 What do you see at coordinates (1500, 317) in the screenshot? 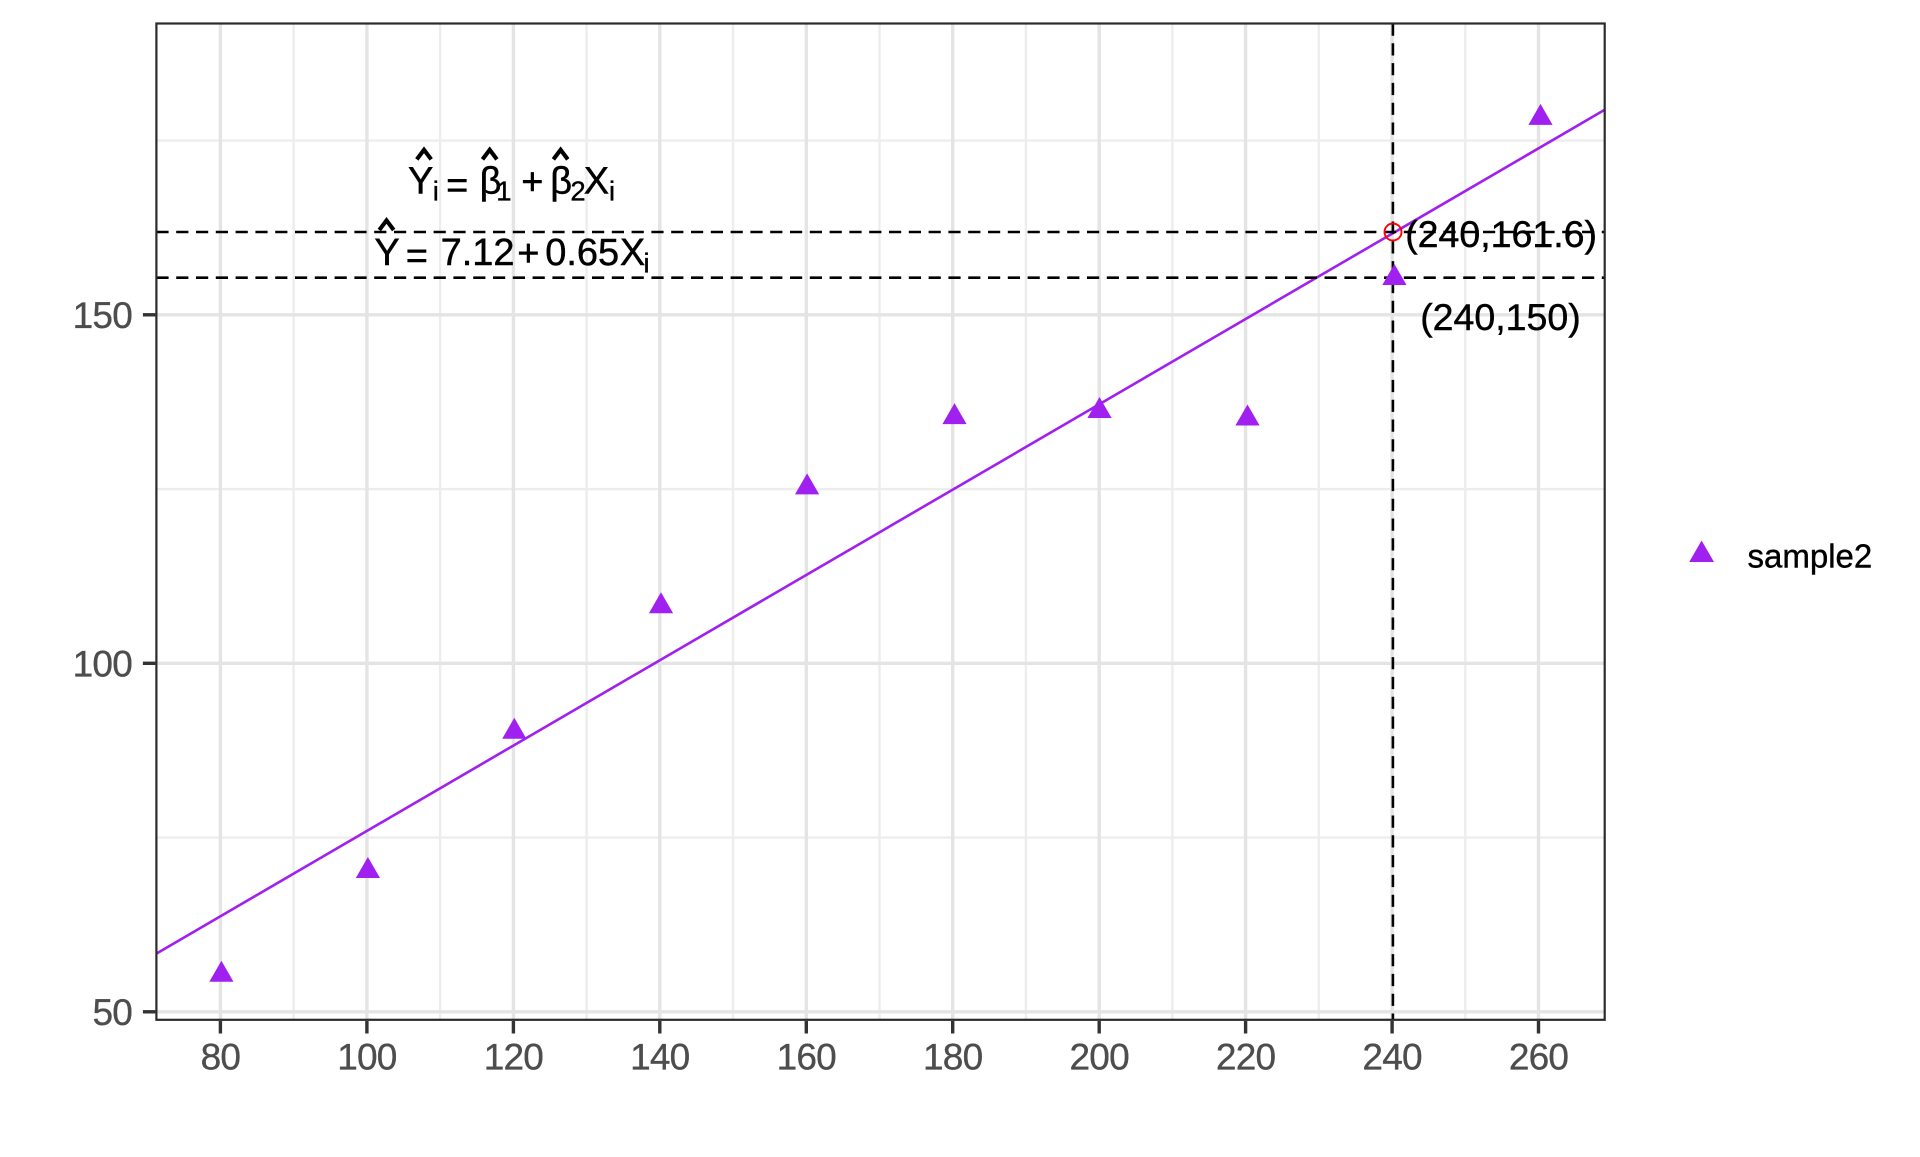
I see `svg-text: (240,150)` at bounding box center [1500, 317].